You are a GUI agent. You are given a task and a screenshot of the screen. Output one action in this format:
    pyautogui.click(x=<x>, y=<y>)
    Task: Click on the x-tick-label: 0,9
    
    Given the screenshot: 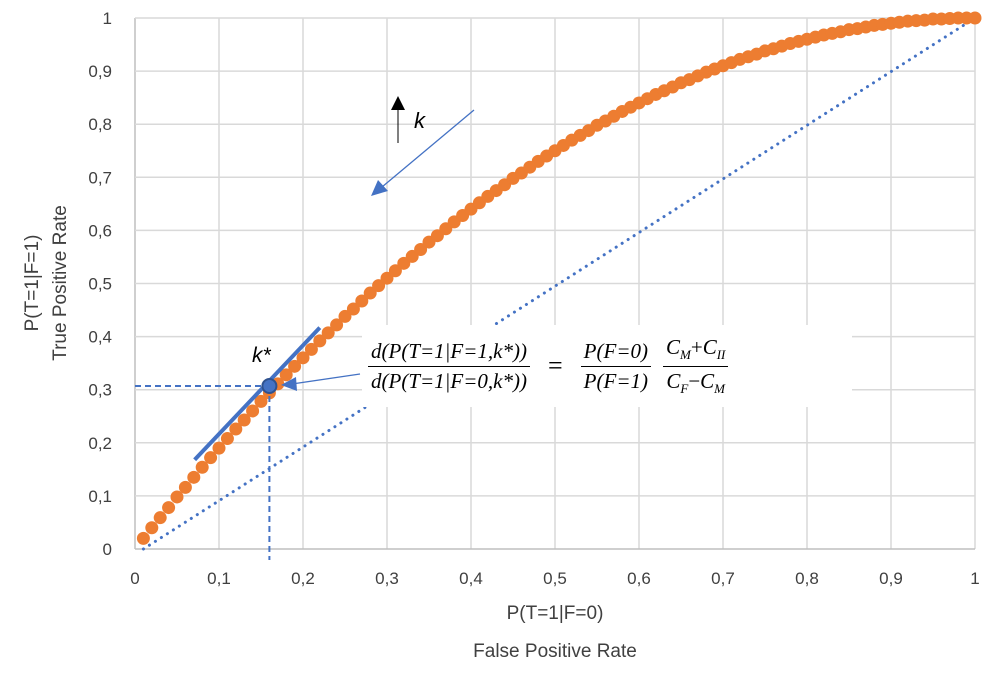 What is the action you would take?
    pyautogui.click(x=891, y=578)
    